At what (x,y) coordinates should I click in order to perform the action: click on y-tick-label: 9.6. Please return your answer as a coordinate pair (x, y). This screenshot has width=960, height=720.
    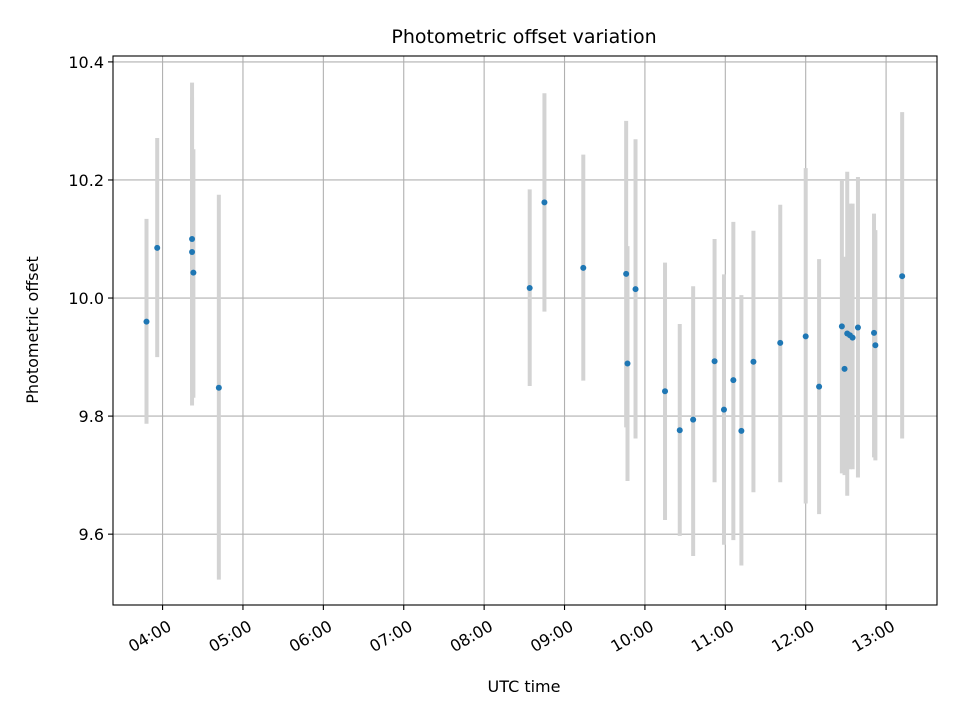
    Looking at the image, I should click on (91, 534).